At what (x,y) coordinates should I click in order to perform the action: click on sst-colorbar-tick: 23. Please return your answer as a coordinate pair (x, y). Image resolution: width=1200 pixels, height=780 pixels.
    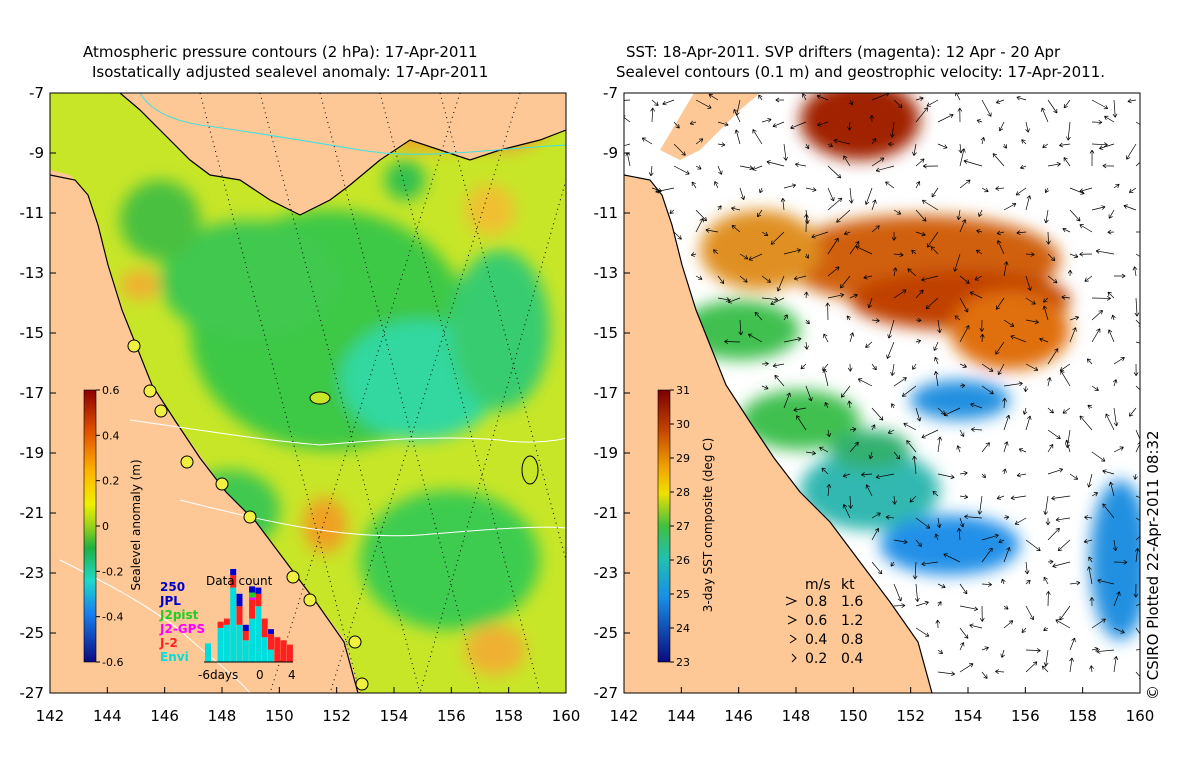
    Looking at the image, I should click on (683, 662).